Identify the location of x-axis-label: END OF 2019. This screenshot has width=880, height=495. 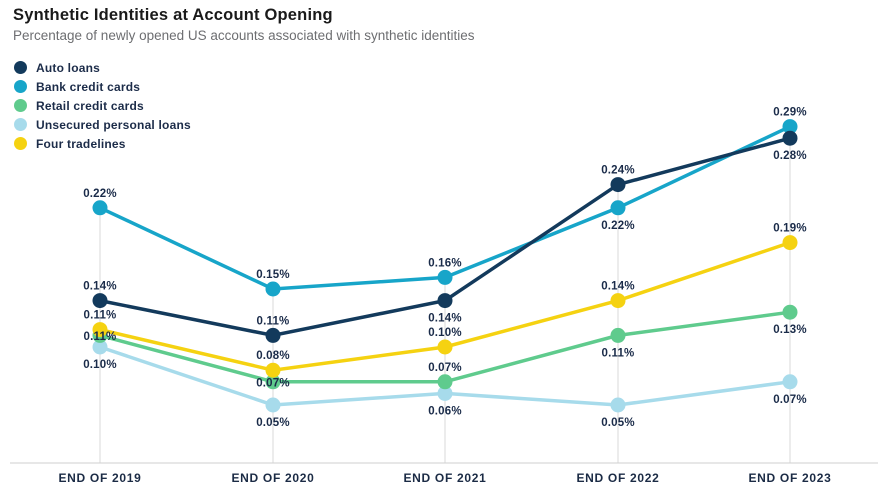
(99, 478).